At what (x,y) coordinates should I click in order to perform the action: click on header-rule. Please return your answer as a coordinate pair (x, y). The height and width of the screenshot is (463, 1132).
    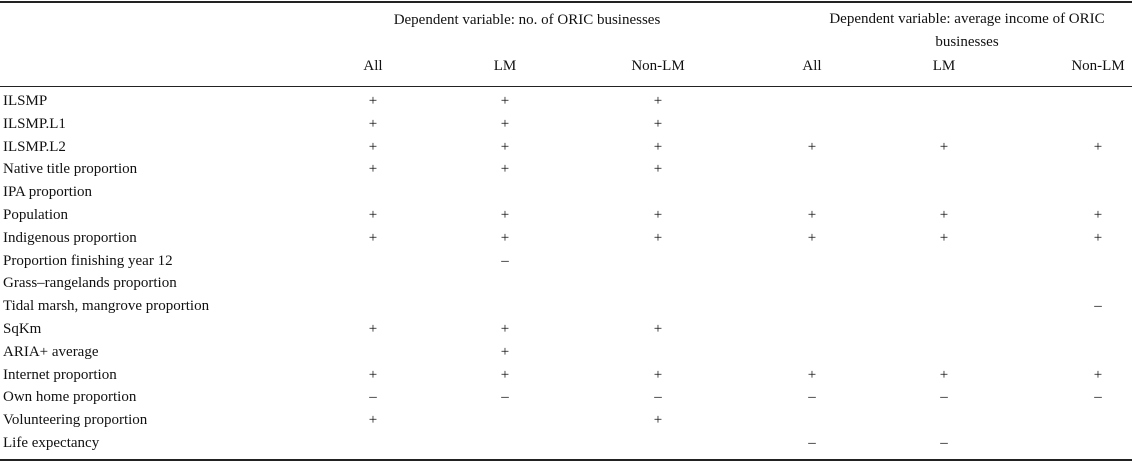
    Looking at the image, I should click on (566, 86).